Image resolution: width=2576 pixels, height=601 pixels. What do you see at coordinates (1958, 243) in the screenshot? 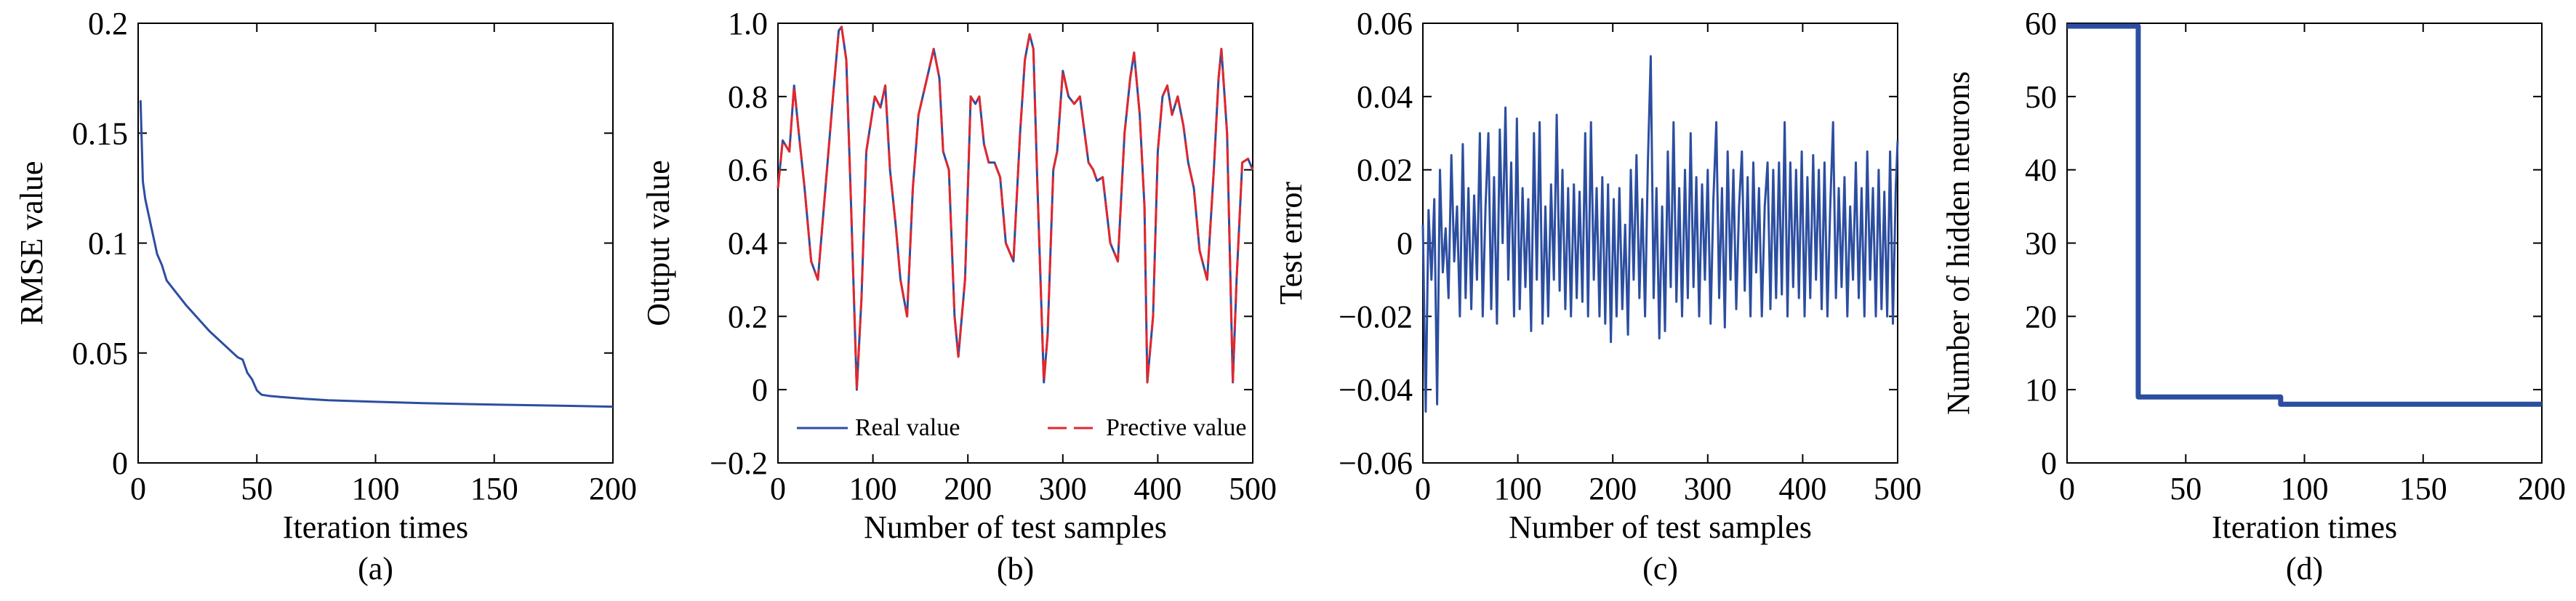
I see `y-axis-label: Number of hidden neurons` at bounding box center [1958, 243].